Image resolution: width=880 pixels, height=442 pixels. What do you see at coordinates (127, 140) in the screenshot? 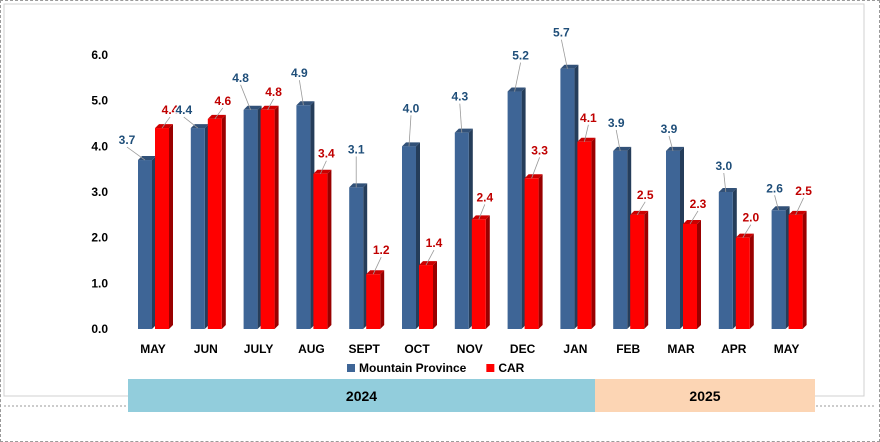
I see `data-label: 3.7` at bounding box center [127, 140].